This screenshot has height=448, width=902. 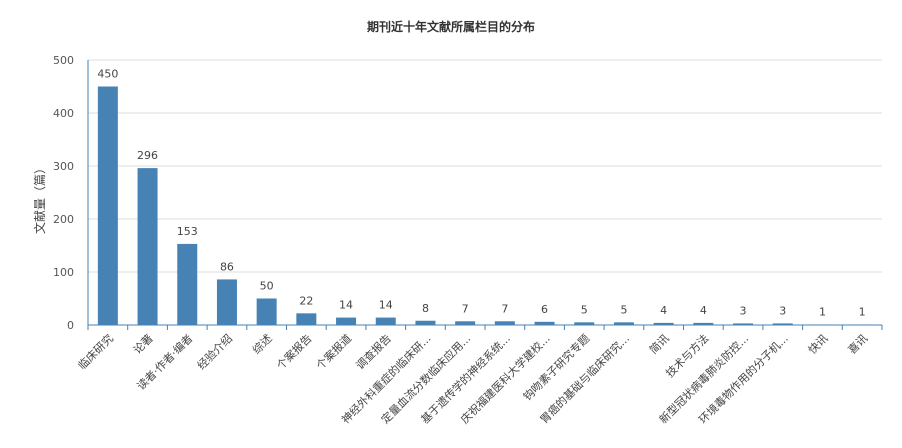 What do you see at coordinates (818, 344) in the screenshot?
I see `x-tick-label: 快讯` at bounding box center [818, 344].